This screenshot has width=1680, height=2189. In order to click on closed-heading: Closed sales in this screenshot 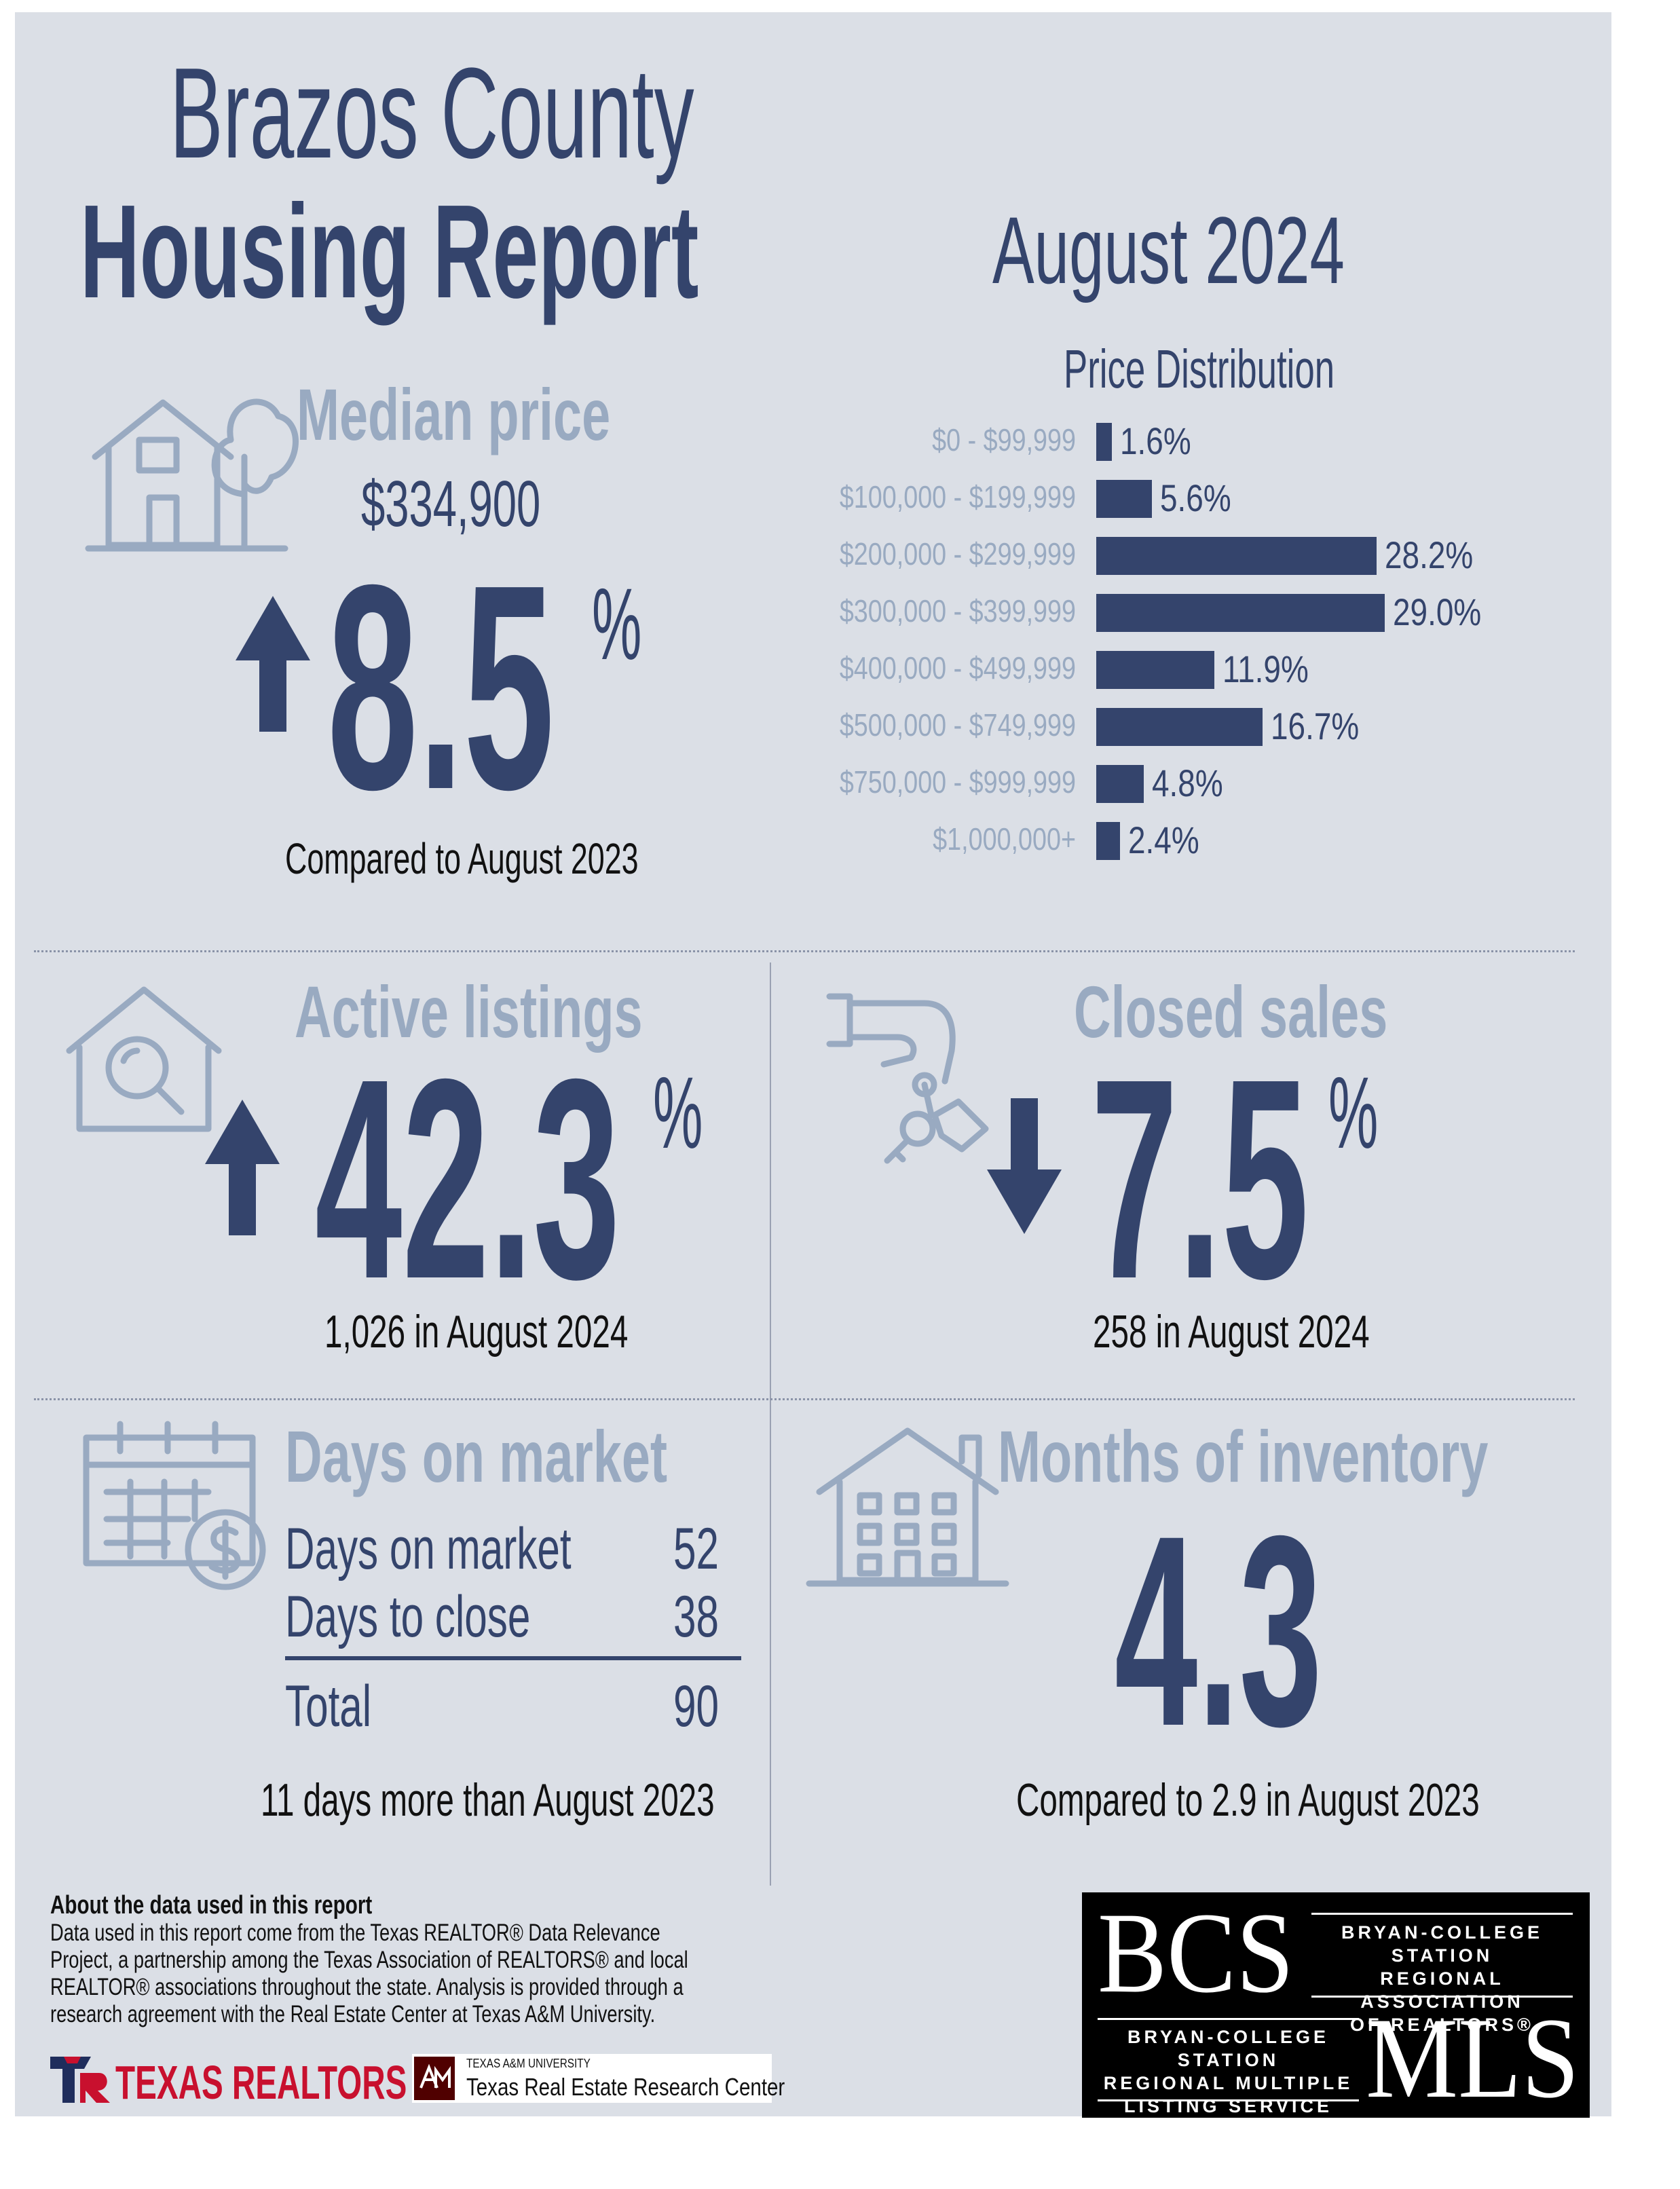, I will do `click(1231, 1012)`.